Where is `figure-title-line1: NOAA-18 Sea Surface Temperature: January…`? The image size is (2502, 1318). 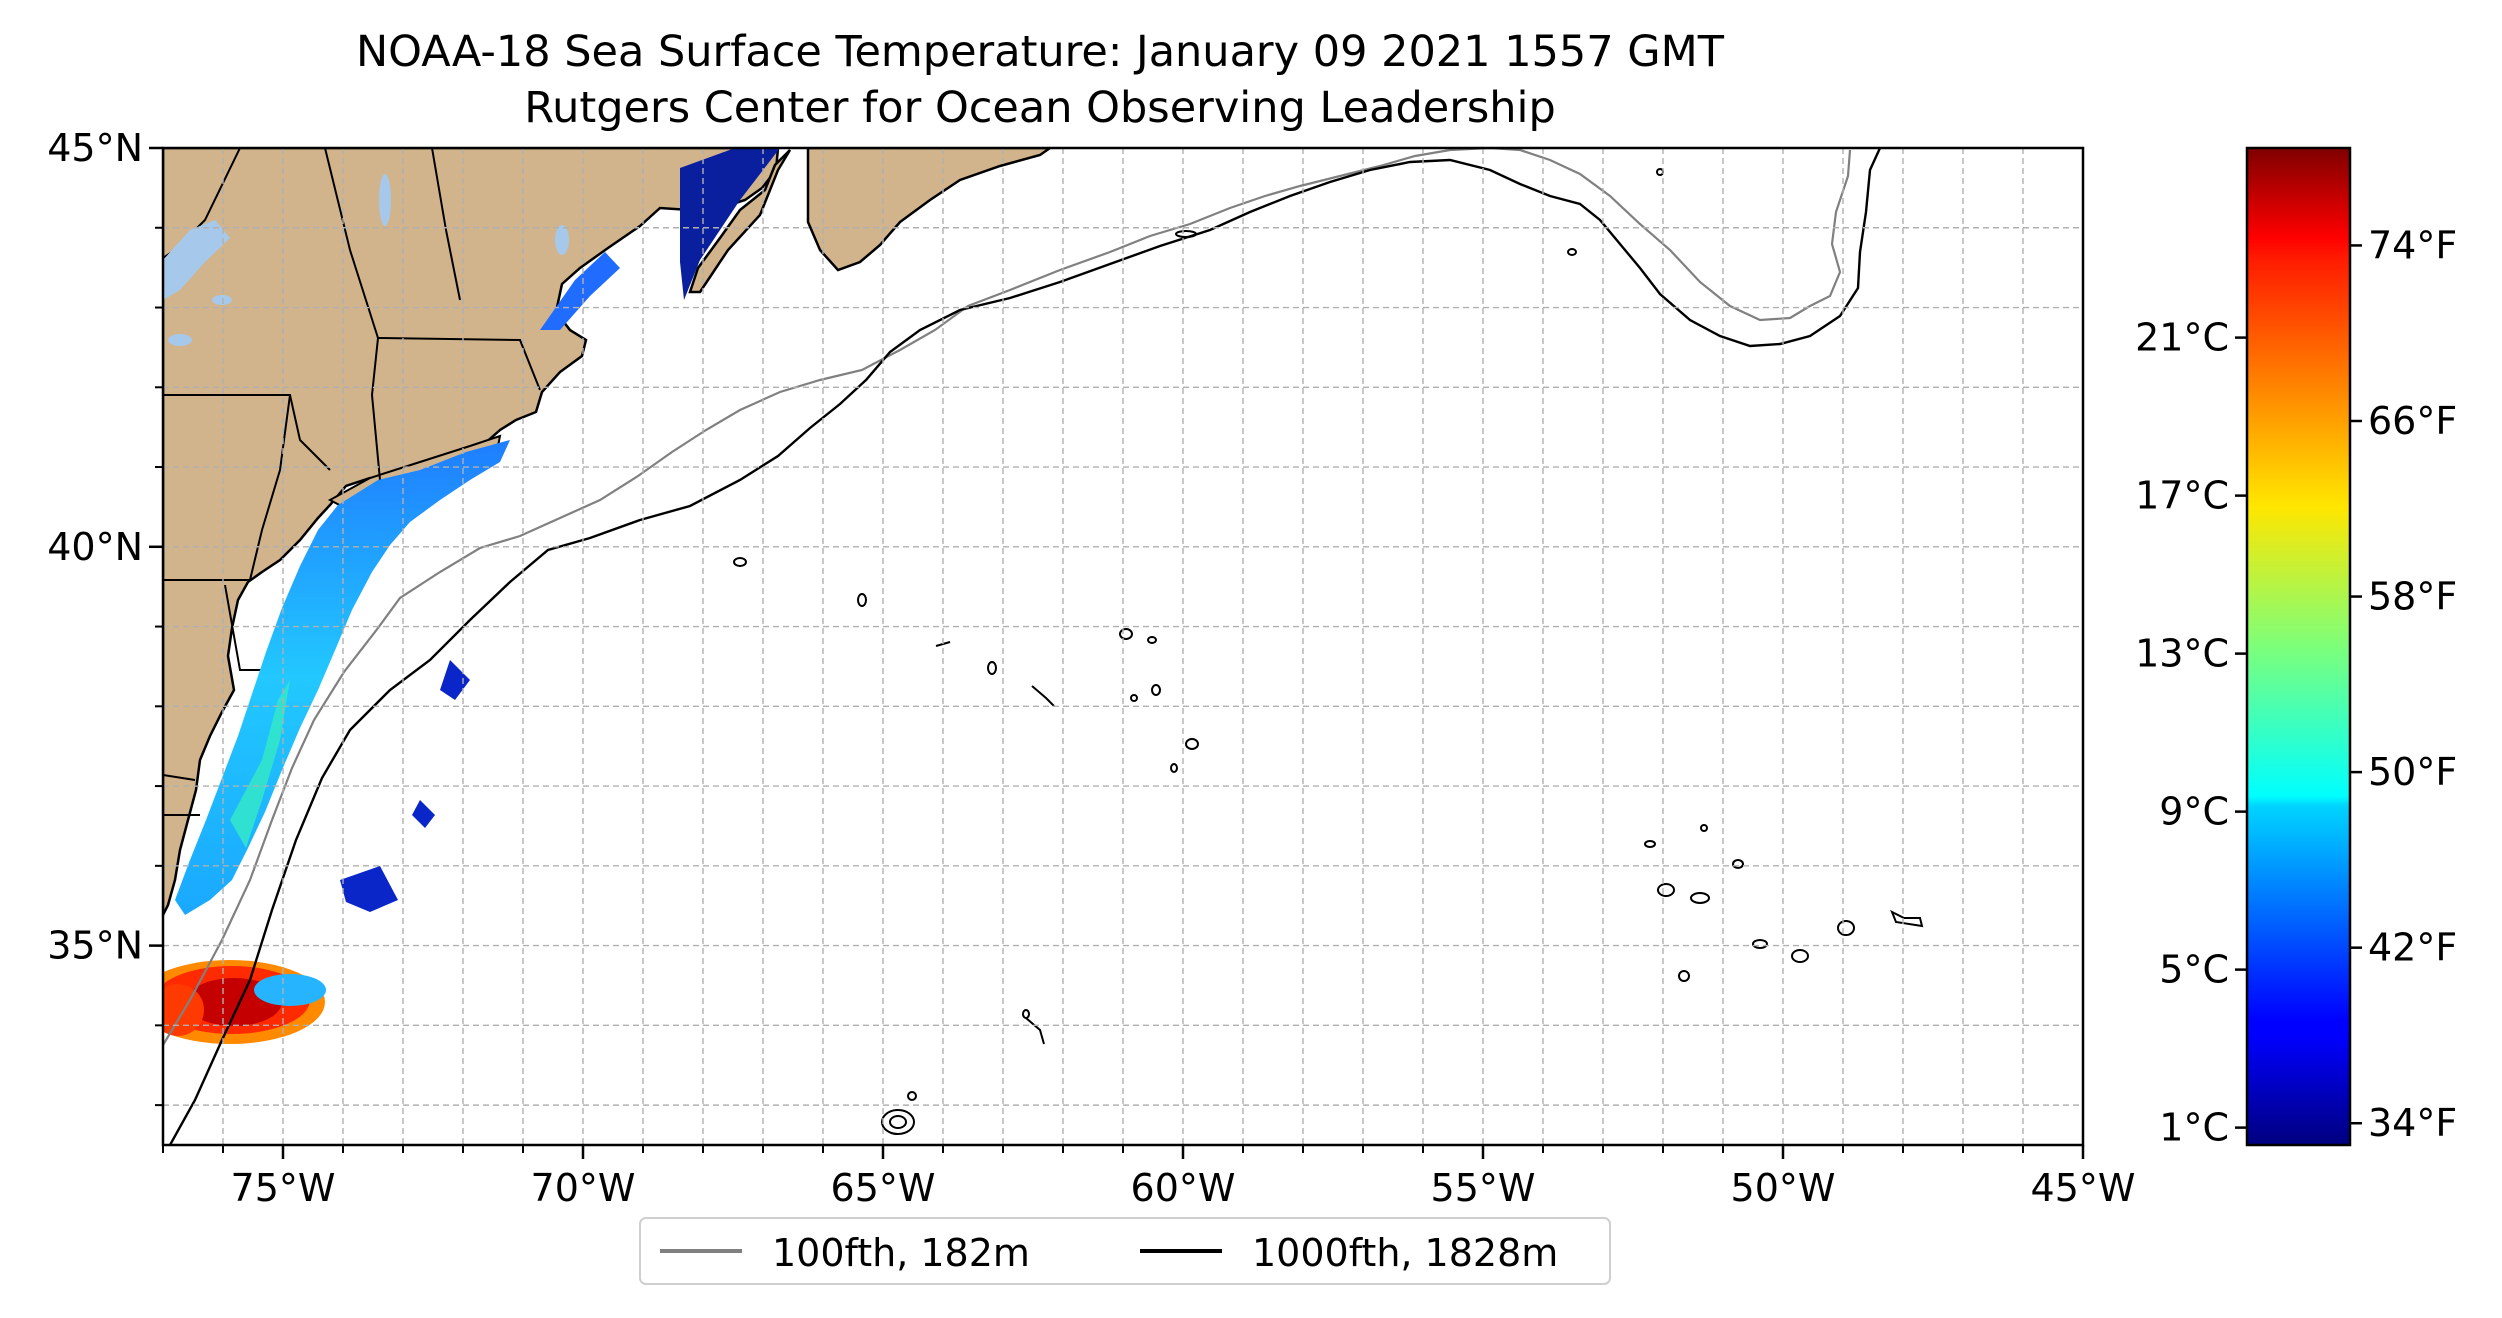 figure-title-line1: NOAA-18 Sea Surface Temperature: January… is located at coordinates (1040, 52).